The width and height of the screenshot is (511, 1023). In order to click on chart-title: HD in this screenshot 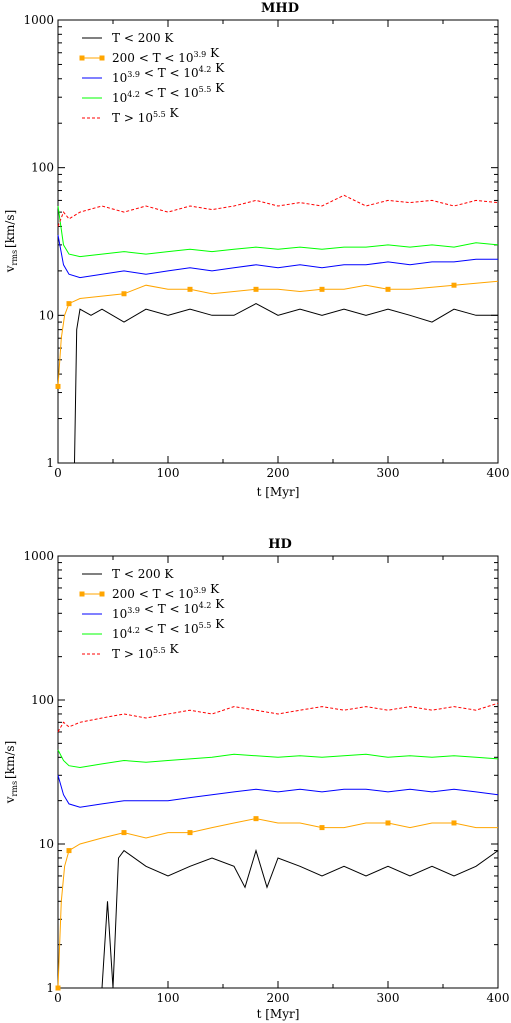, I will do `click(280, 544)`.